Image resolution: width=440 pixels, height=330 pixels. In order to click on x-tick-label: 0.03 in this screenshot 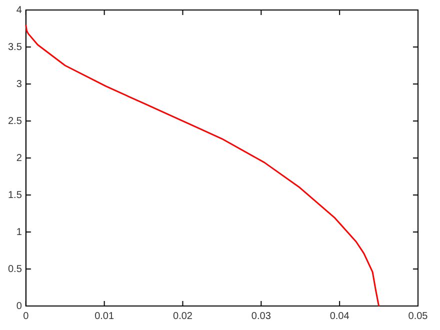, I will do `click(261, 316)`.